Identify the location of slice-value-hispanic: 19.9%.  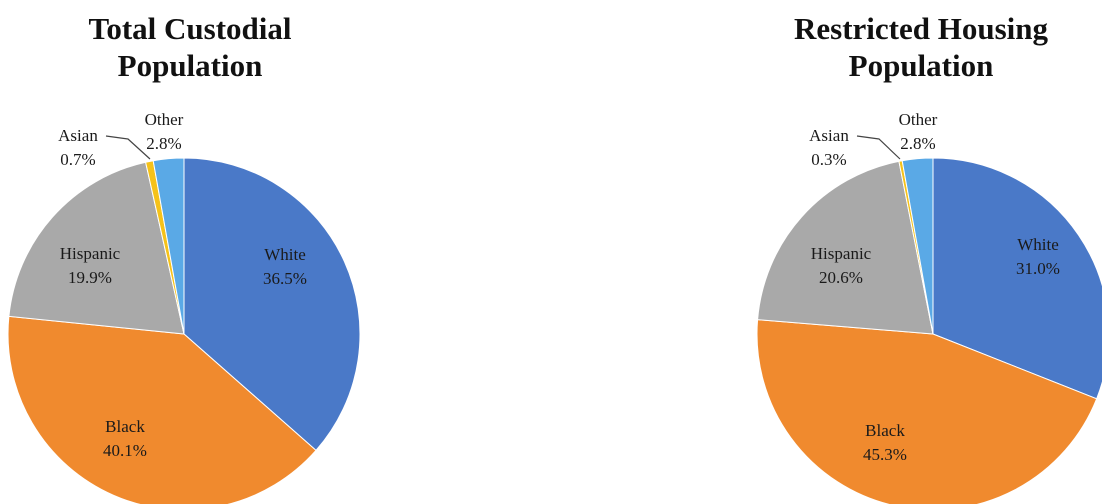
(90, 277).